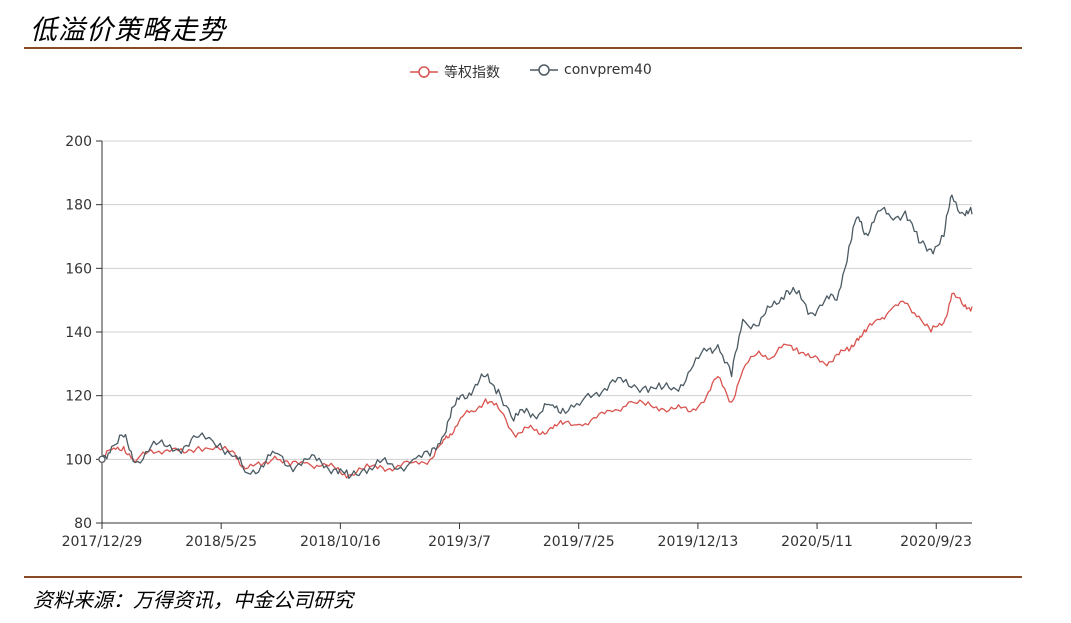 The height and width of the screenshot is (623, 1071). Describe the element at coordinates (523, 577) in the screenshot. I see `footer-divider` at that location.